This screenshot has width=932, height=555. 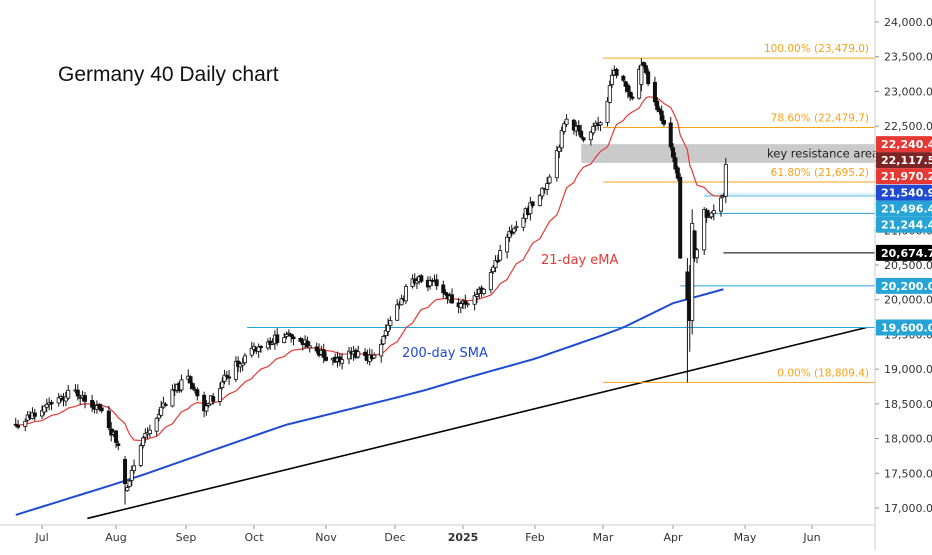 I want to click on resistance-zone-label: key resistance area, so click(x=823, y=154).